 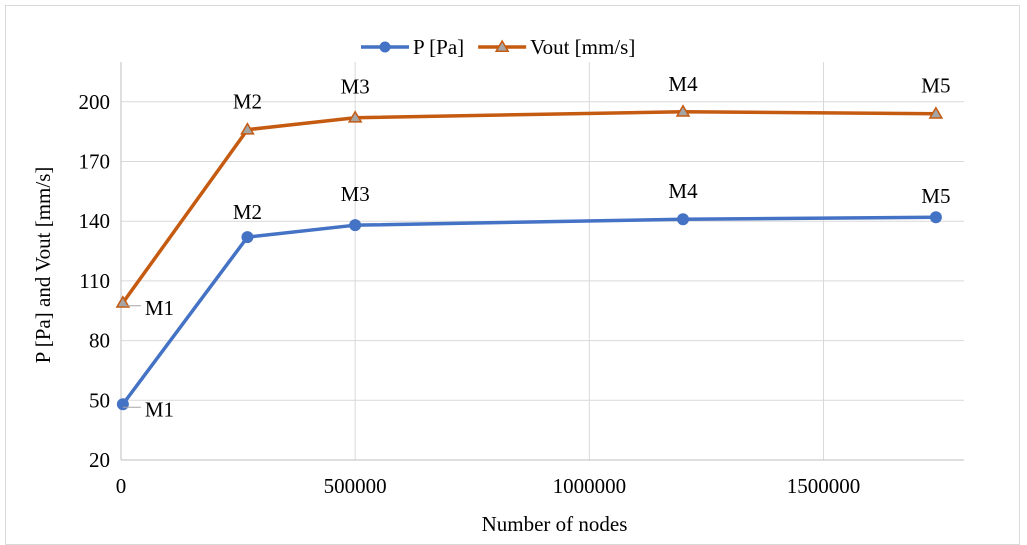 I want to click on x-tick-label: 500000, so click(x=355, y=486).